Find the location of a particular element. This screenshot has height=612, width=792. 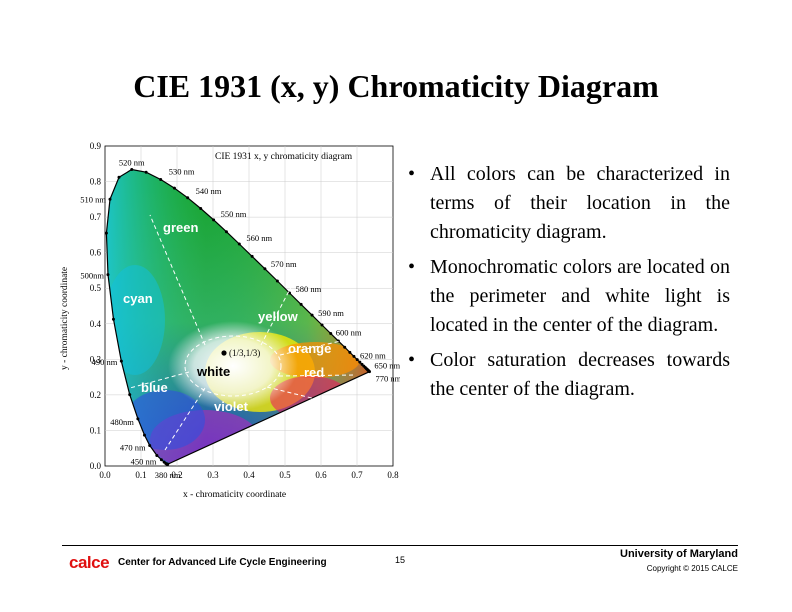

wavelength-label: 570 nm is located at coordinates (284, 264).